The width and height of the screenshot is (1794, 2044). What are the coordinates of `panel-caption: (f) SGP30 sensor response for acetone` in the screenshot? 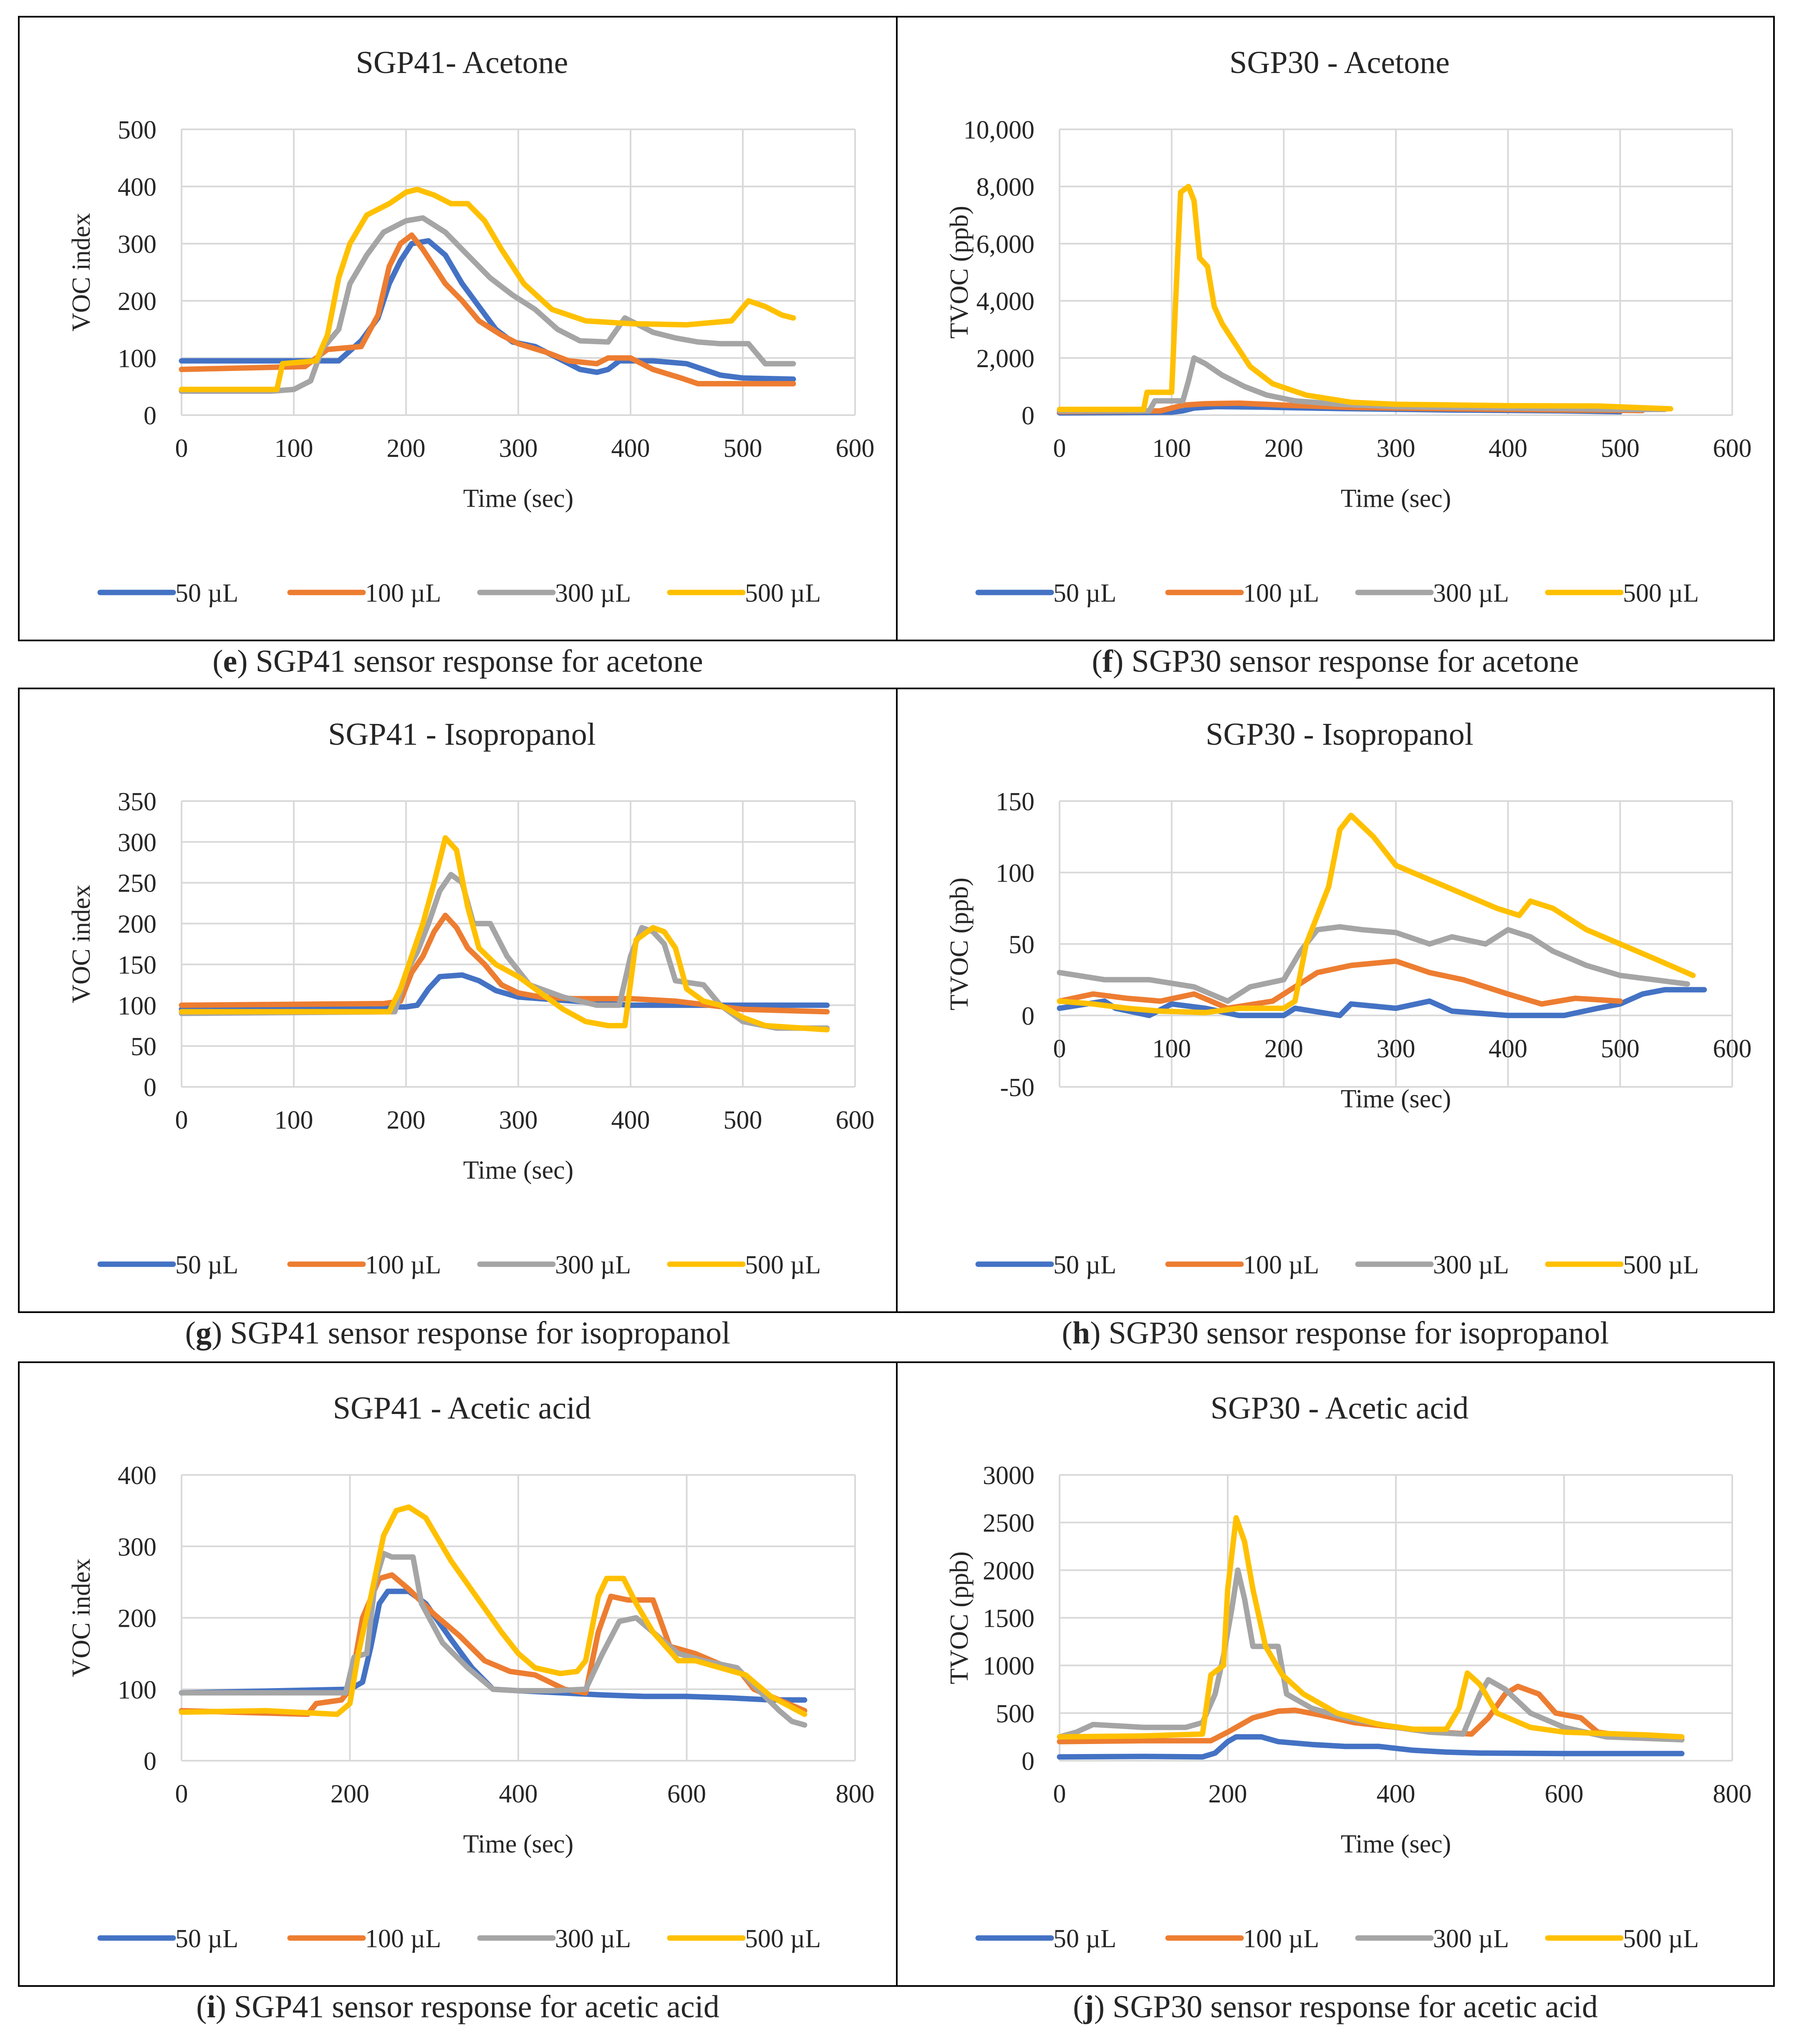 It's located at (1335, 661).